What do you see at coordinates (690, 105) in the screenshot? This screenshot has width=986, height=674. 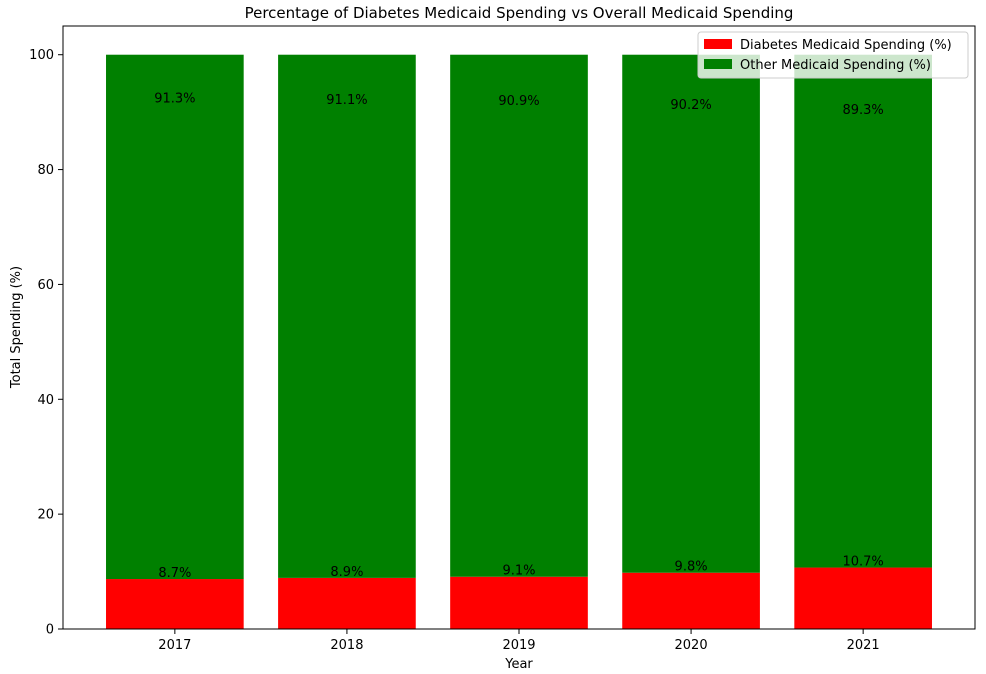 I see `value-label-other-2020: 90.2%` at bounding box center [690, 105].